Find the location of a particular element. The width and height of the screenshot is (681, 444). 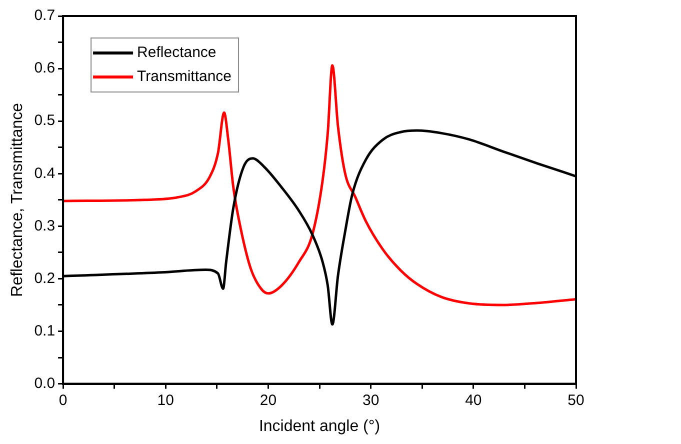

y-tick-label: 0.7 is located at coordinates (45, 15).